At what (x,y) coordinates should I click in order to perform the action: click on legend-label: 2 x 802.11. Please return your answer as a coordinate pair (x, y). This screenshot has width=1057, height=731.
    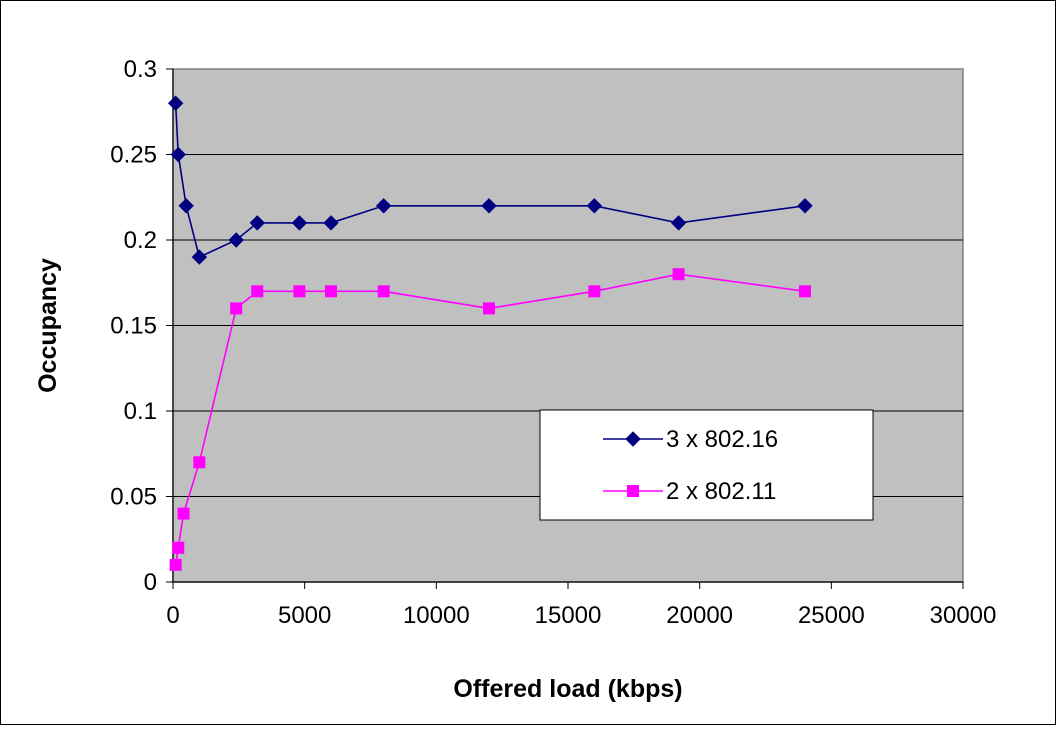
    Looking at the image, I should click on (721, 491).